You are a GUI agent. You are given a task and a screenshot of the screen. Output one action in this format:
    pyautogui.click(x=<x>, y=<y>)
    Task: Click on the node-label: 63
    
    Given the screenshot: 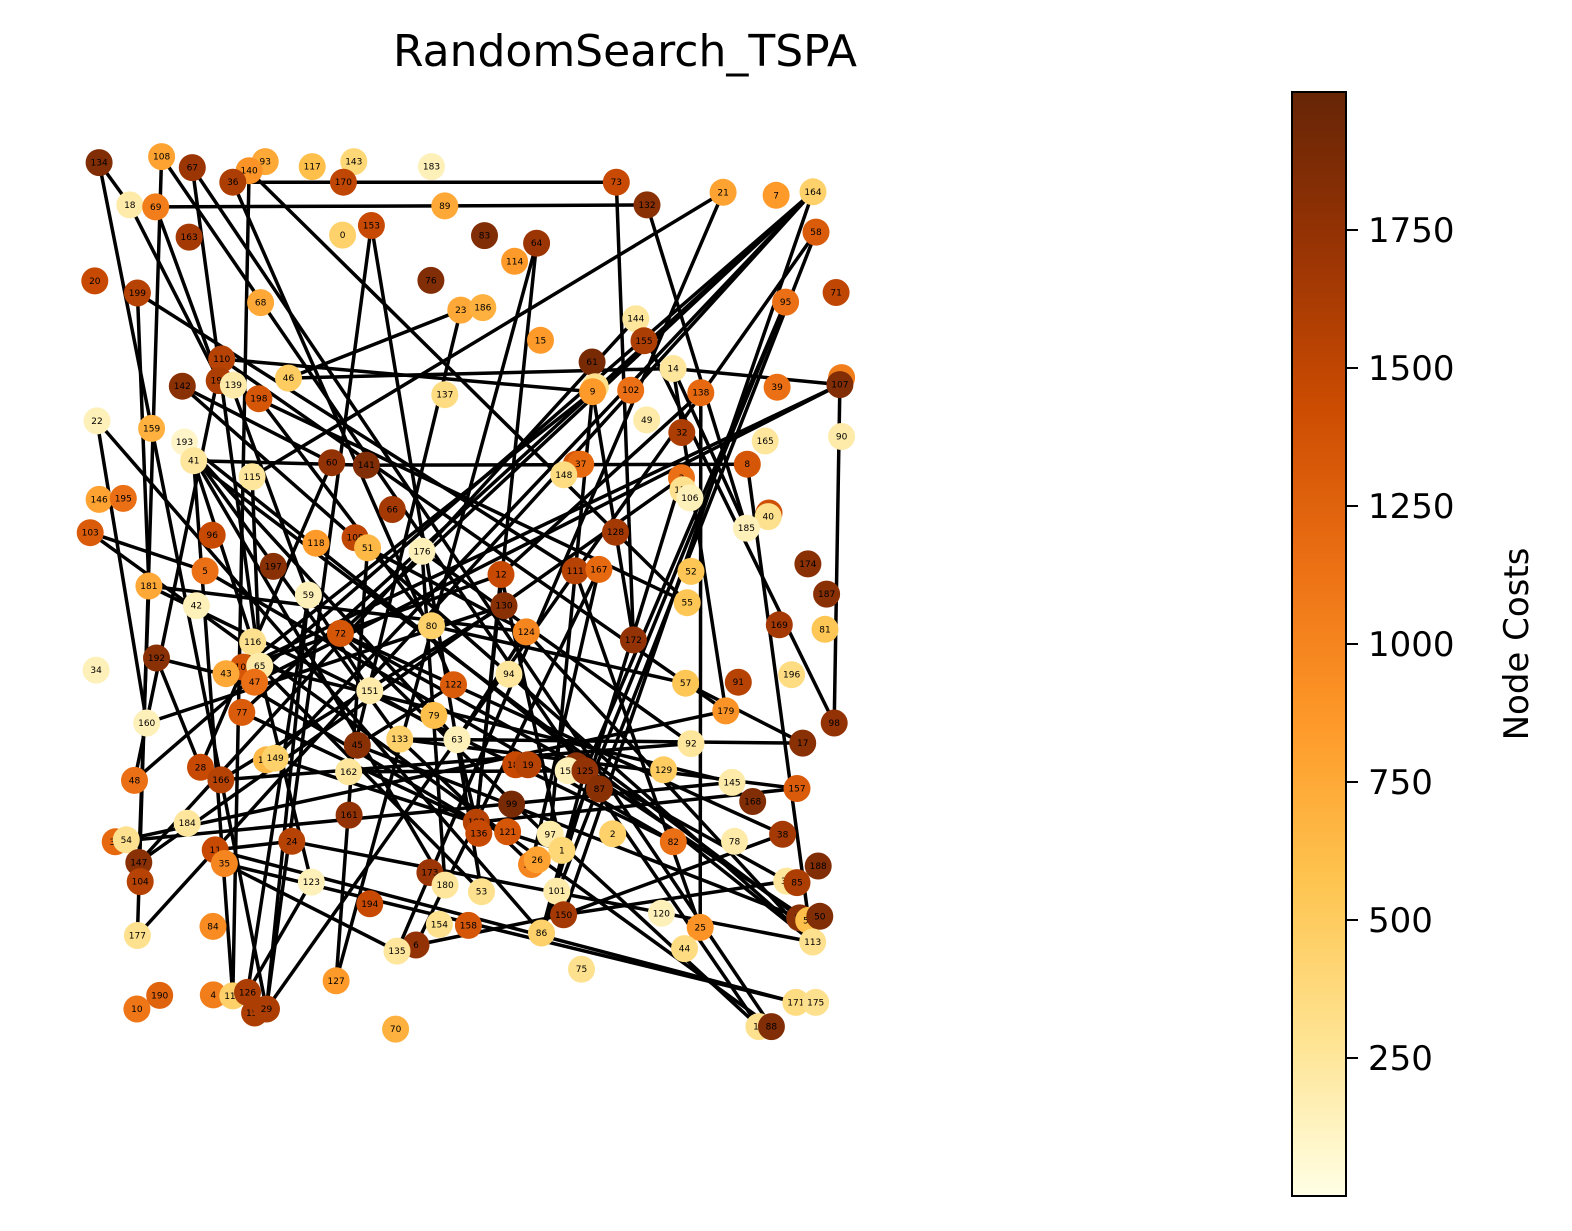 What is the action you would take?
    pyautogui.click(x=456, y=741)
    